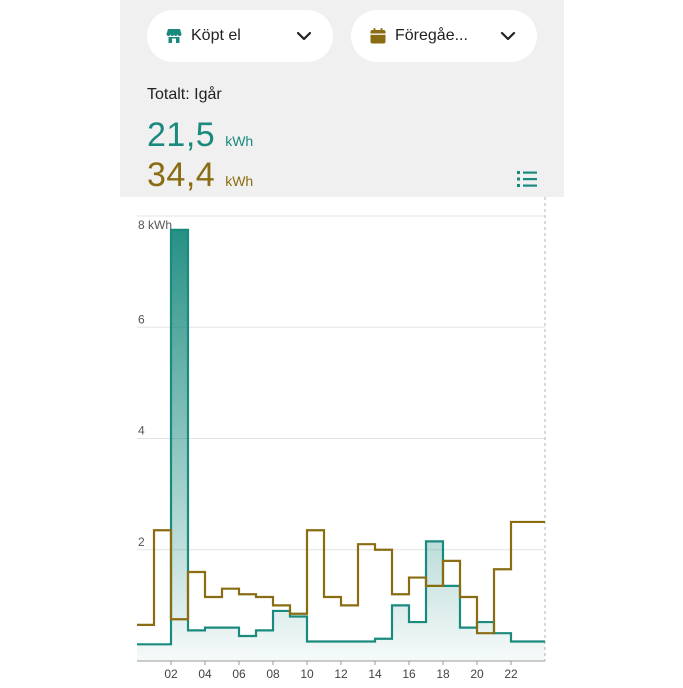 This screenshot has width=683, height=688. I want to click on x-tick-label: 02, so click(171, 674).